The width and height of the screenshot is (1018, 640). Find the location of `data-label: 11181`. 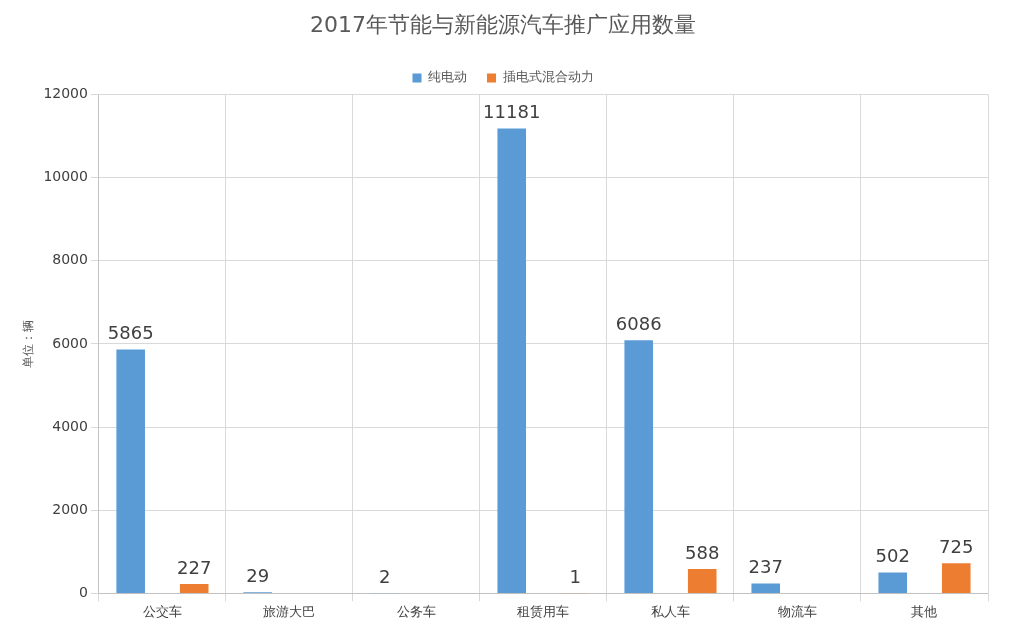

data-label: 11181 is located at coordinates (512, 112).